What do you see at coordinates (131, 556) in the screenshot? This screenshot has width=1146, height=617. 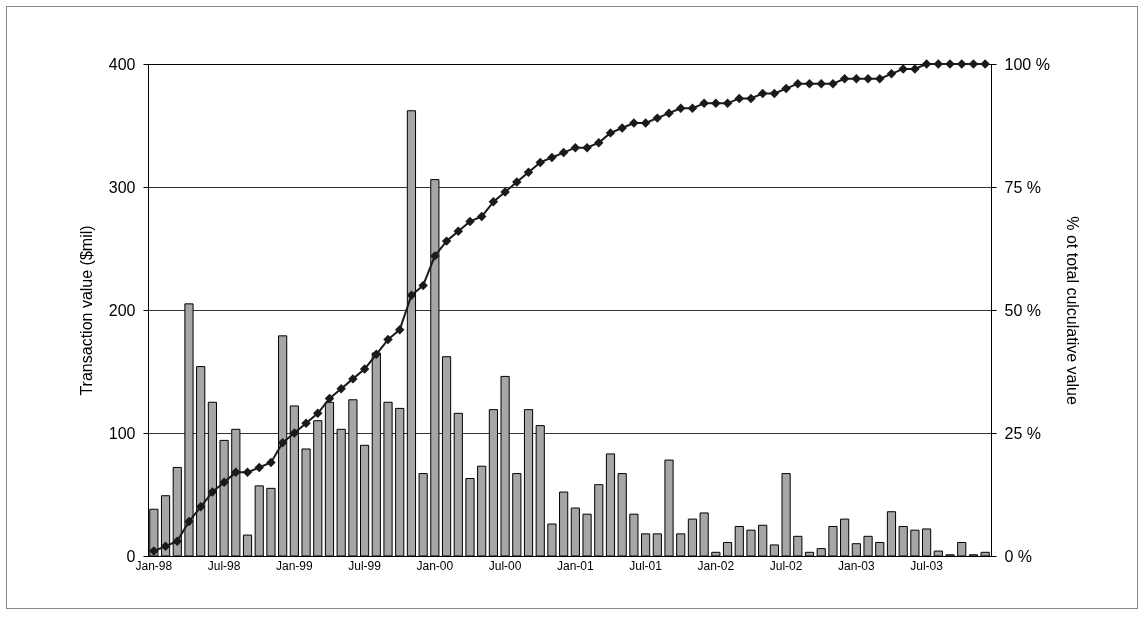 I see `y-tick-label: 0` at bounding box center [131, 556].